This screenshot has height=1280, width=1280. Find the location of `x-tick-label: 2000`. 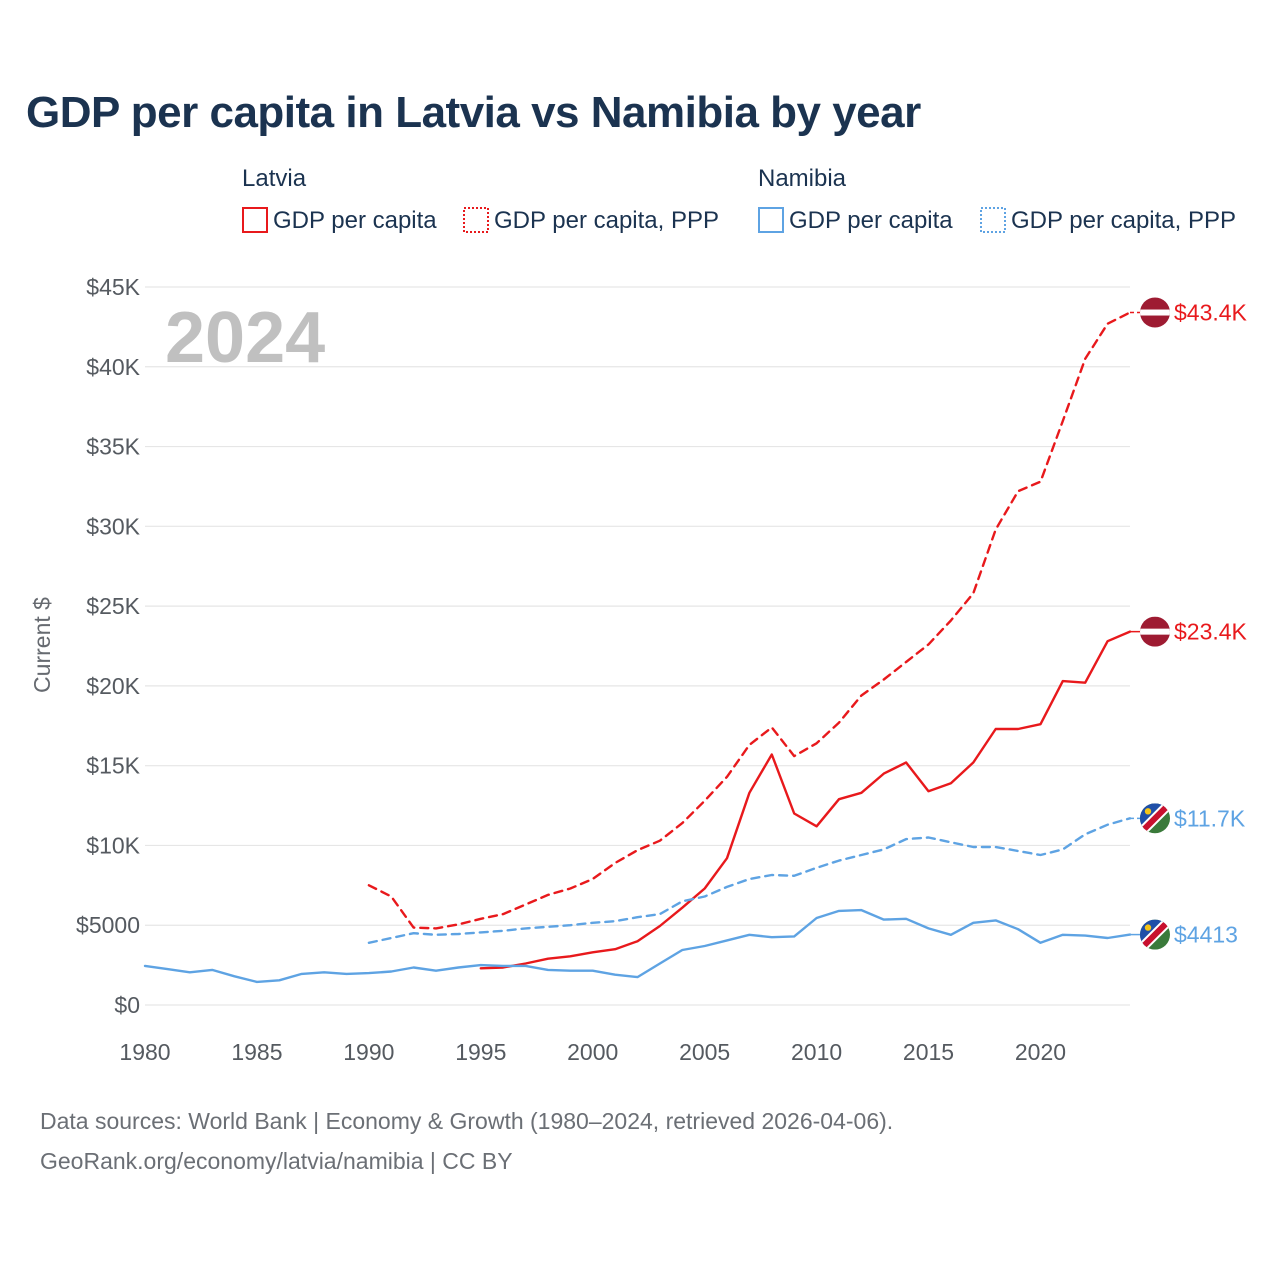

x-tick-label: 2000 is located at coordinates (592, 1052).